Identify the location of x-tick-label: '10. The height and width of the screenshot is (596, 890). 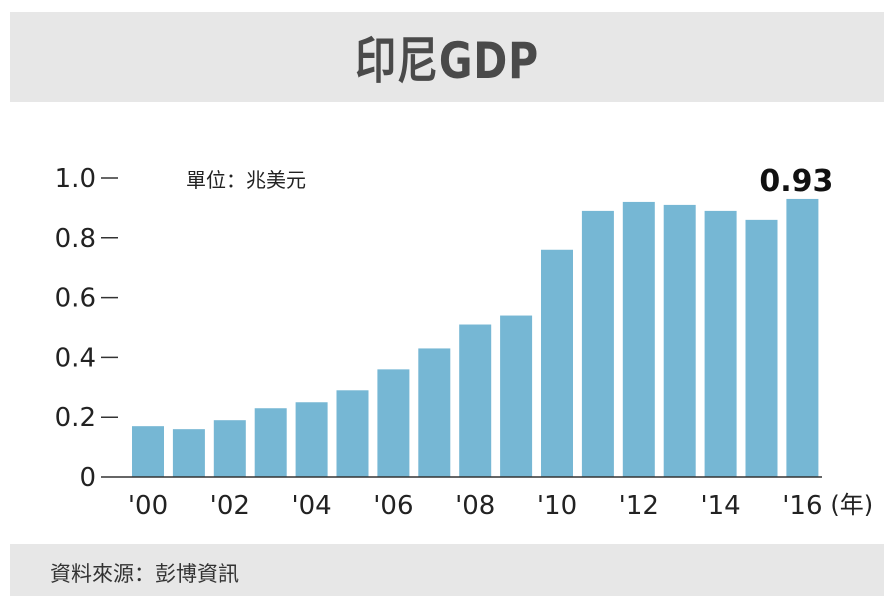
(557, 506).